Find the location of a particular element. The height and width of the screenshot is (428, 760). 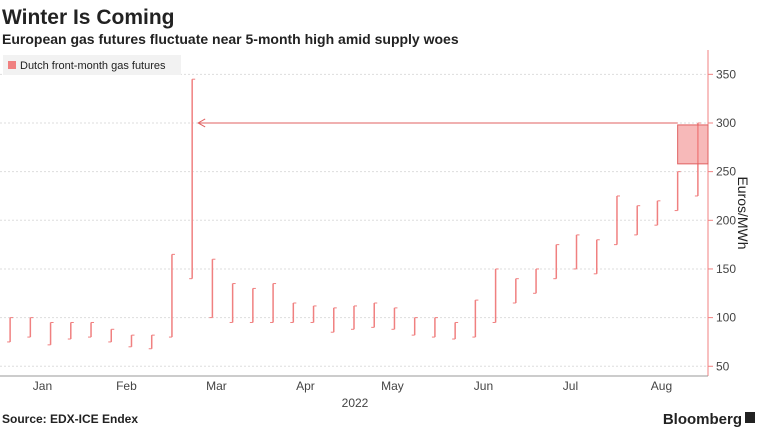

y-tick-label: 200 is located at coordinates (726, 220).